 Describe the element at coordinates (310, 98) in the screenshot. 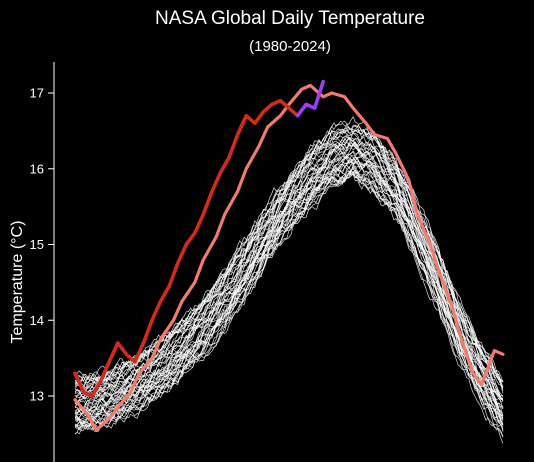

I see `series-line-year-2024-late` at that location.